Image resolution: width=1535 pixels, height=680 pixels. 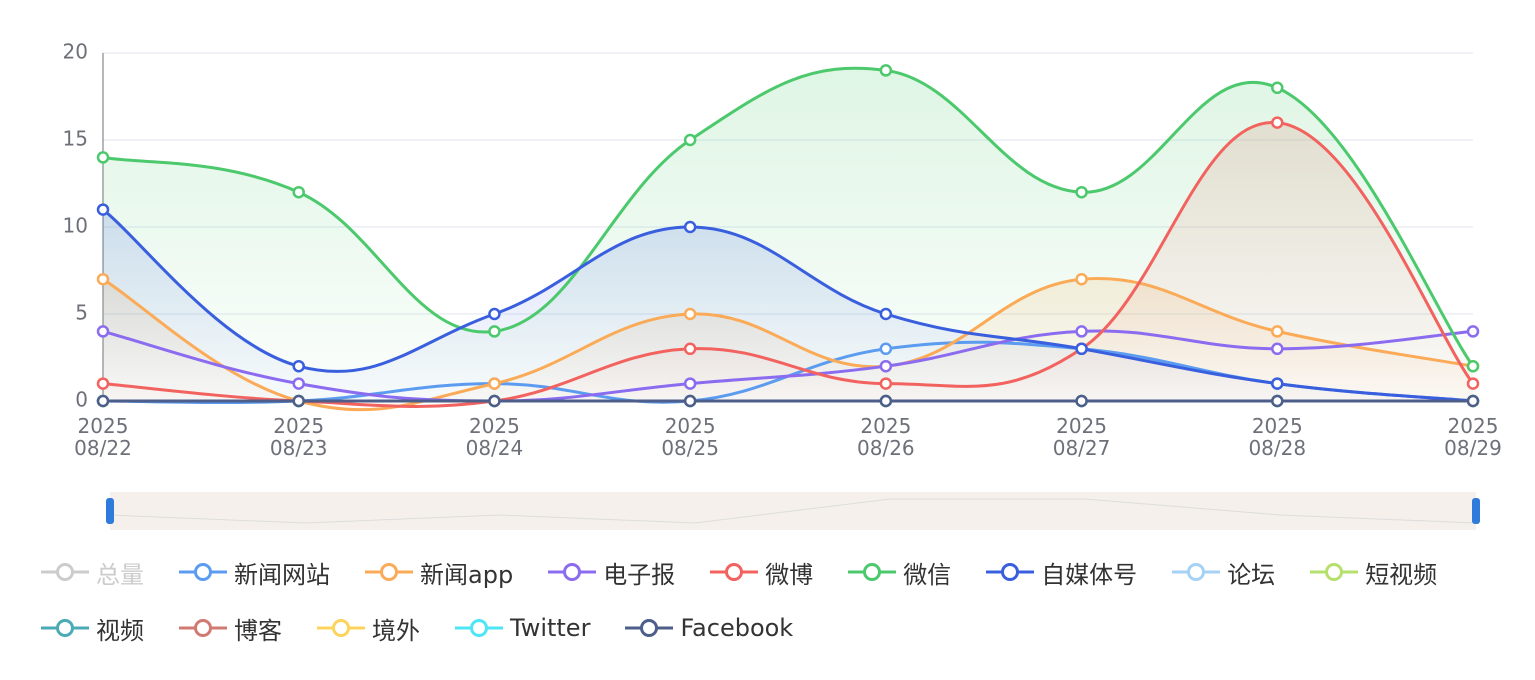 What do you see at coordinates (1473, 437) in the screenshot?
I see `x-tick-label: 2025 08/29` at bounding box center [1473, 437].